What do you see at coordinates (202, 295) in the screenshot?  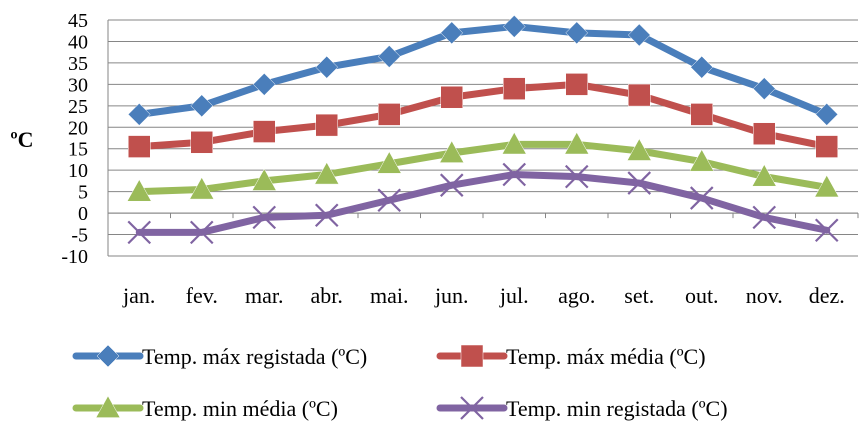 I see `x-tick-label: fev.` at bounding box center [202, 295].